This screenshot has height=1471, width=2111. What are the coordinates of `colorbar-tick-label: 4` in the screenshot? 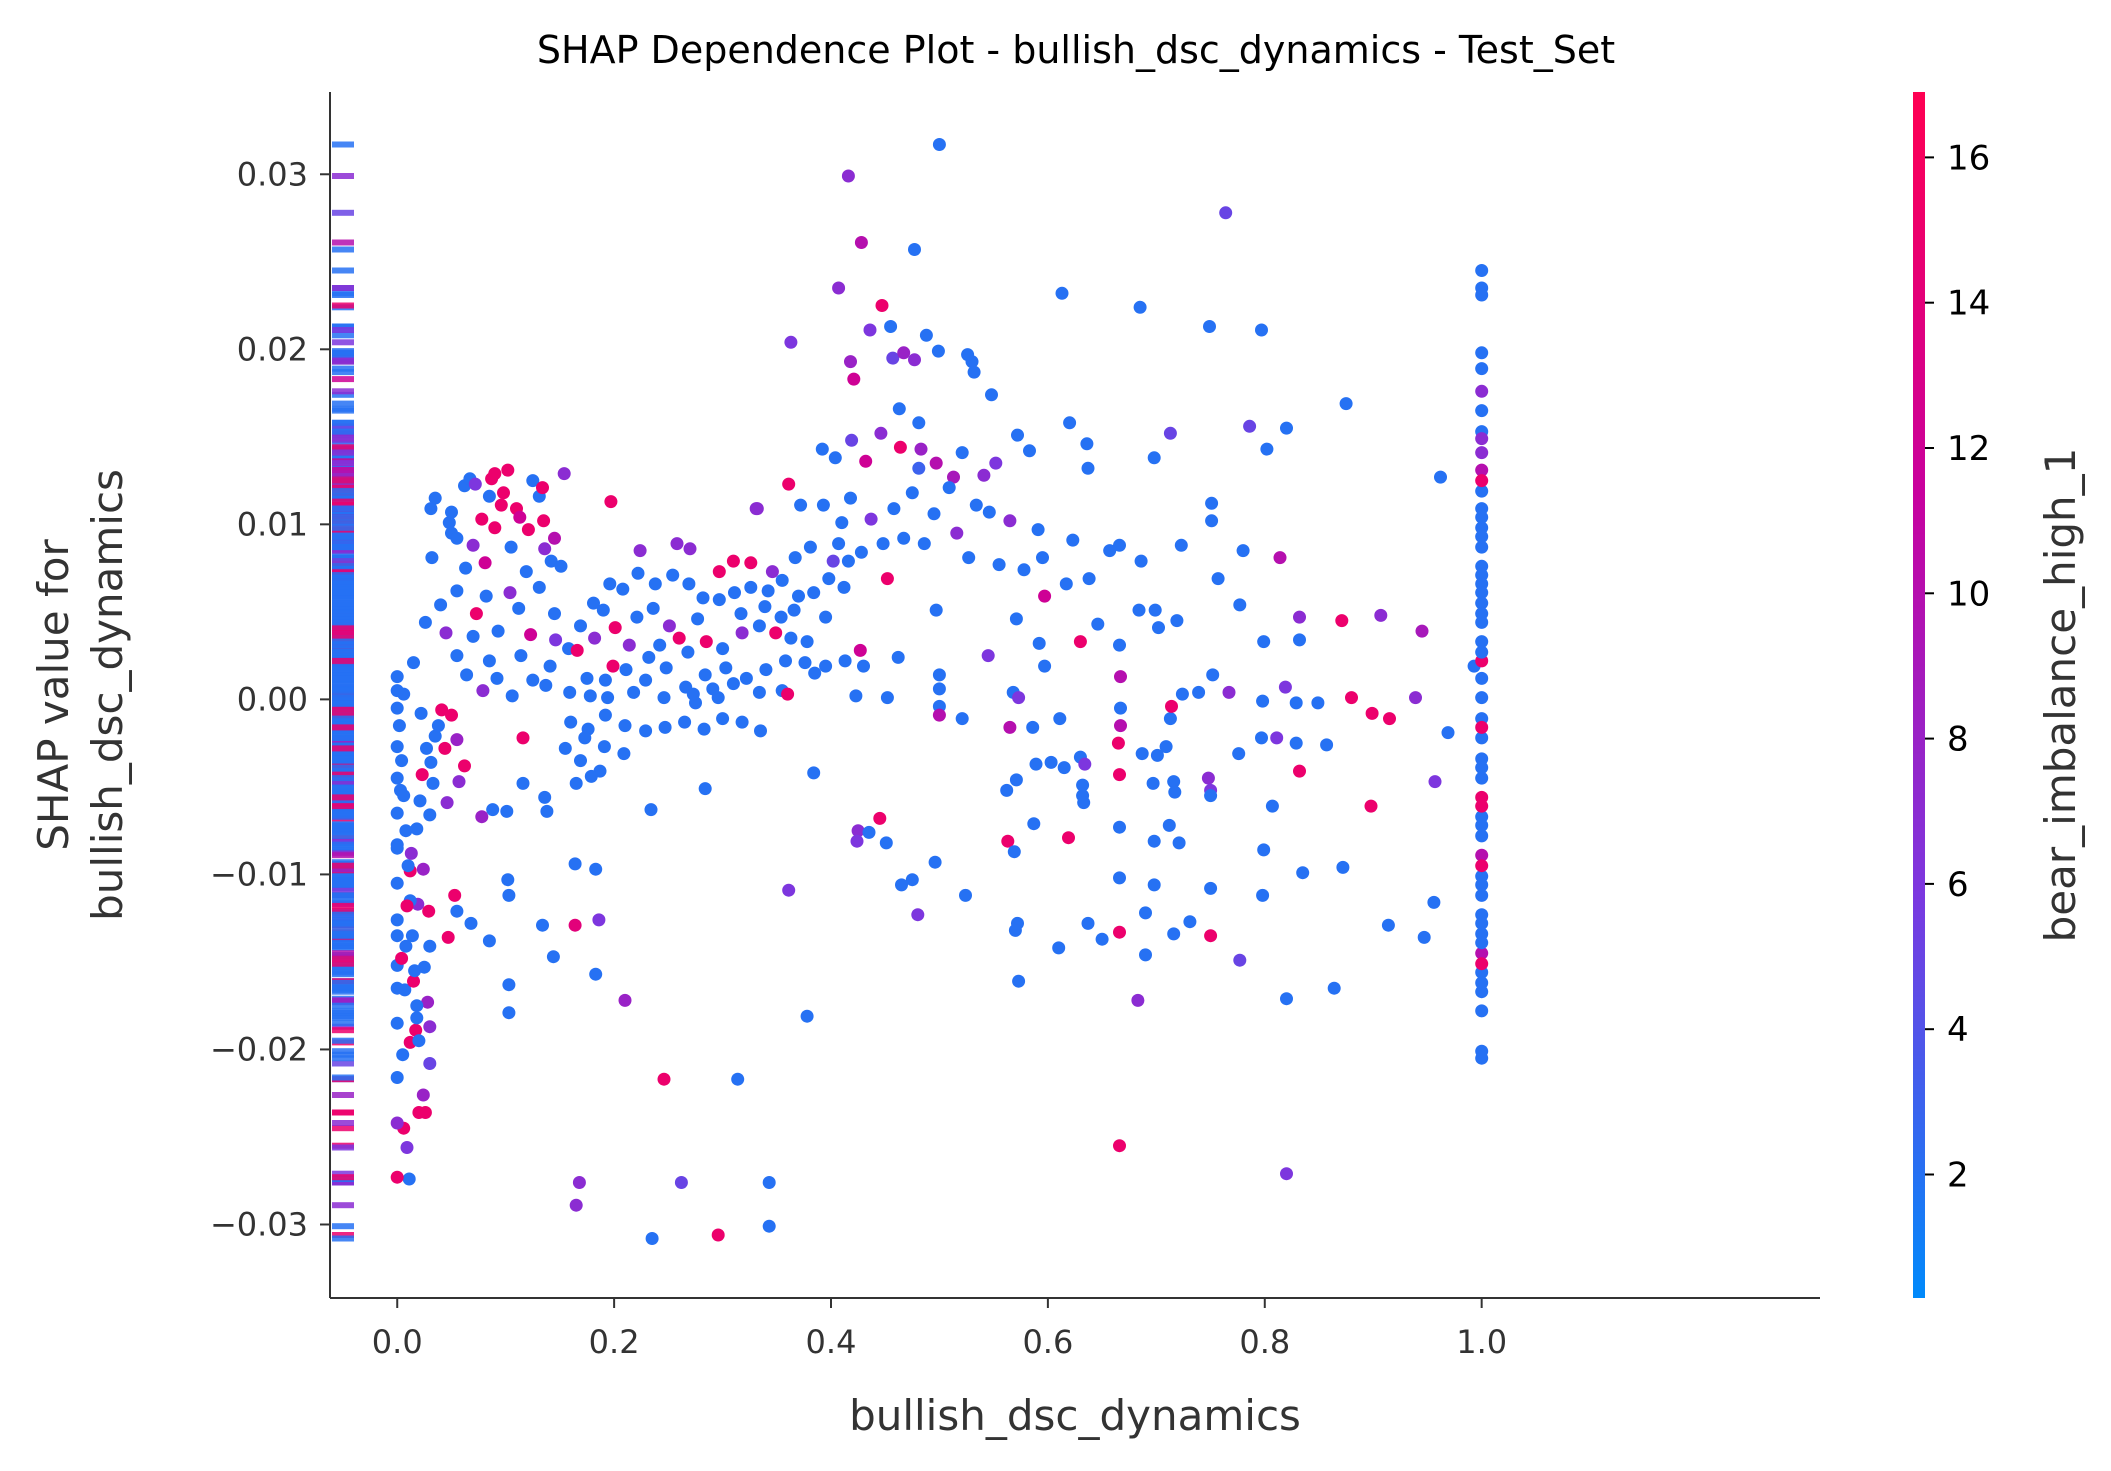 It's located at (1958, 1030).